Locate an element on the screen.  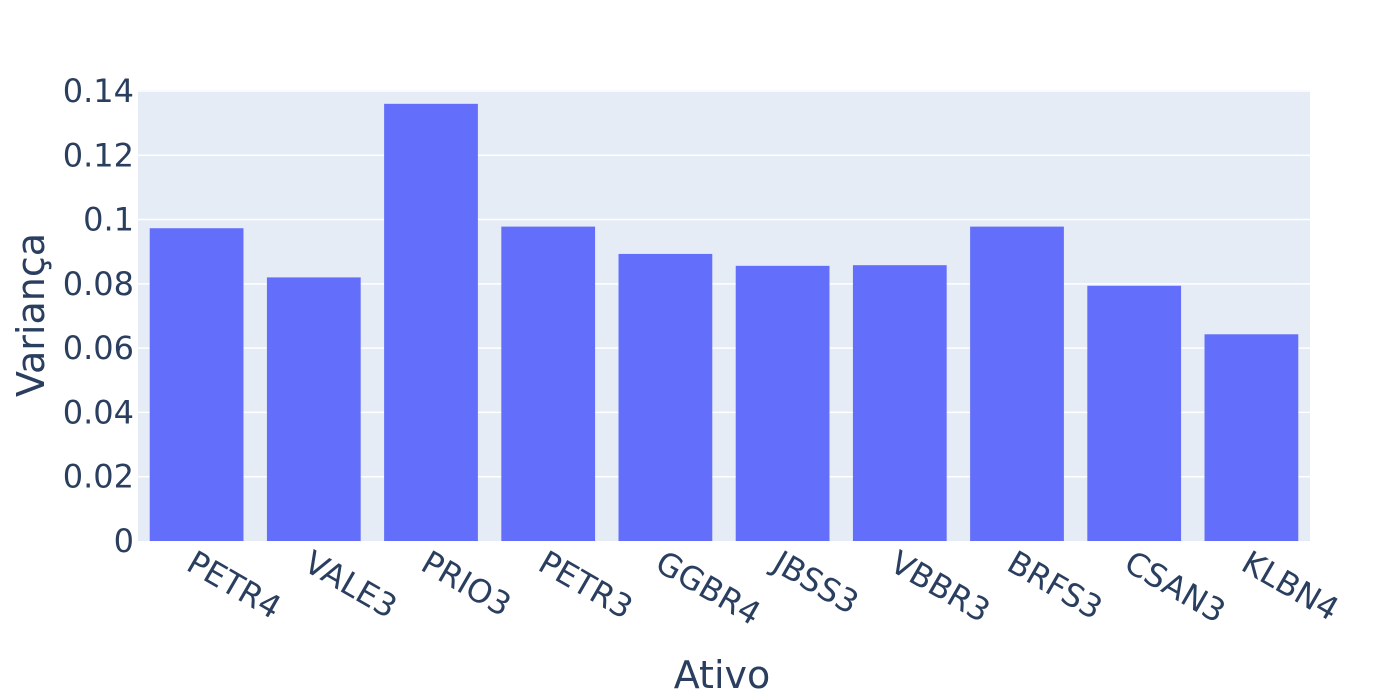
bar-jbss3 is located at coordinates (782, 403).